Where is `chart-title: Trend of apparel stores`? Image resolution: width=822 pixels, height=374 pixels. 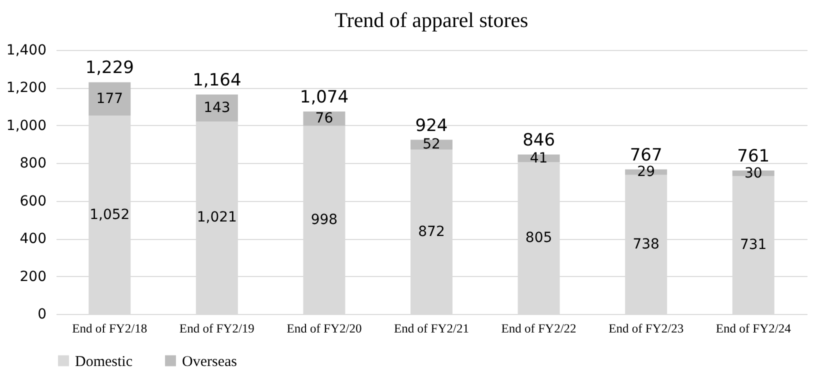
chart-title: Trend of apparel stores is located at coordinates (431, 20).